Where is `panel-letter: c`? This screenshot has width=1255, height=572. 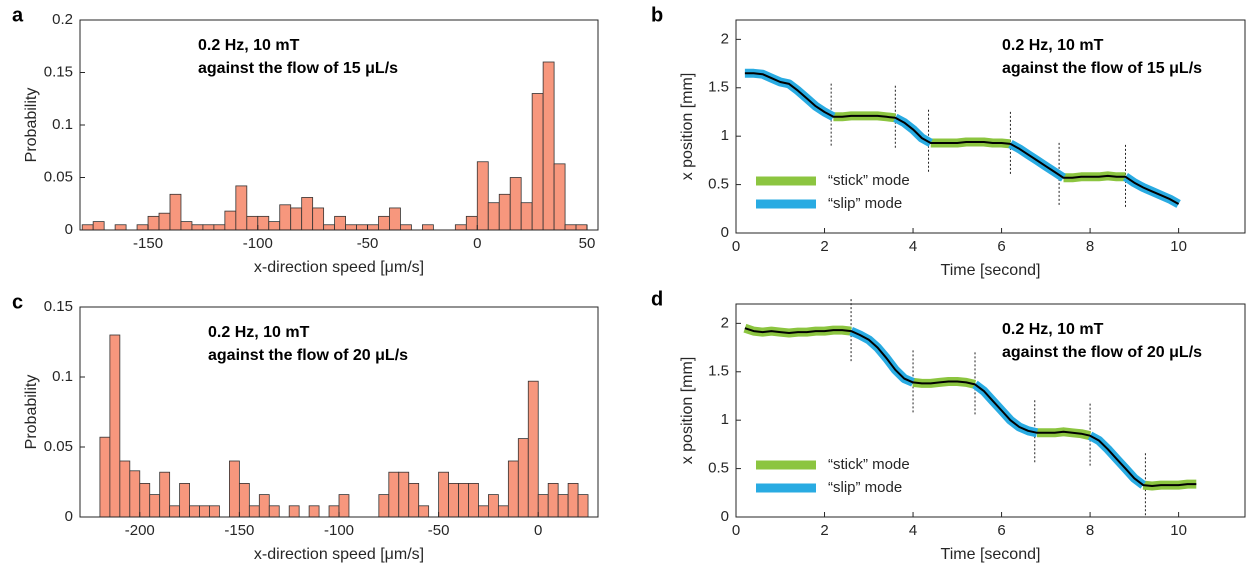 panel-letter: c is located at coordinates (17, 302).